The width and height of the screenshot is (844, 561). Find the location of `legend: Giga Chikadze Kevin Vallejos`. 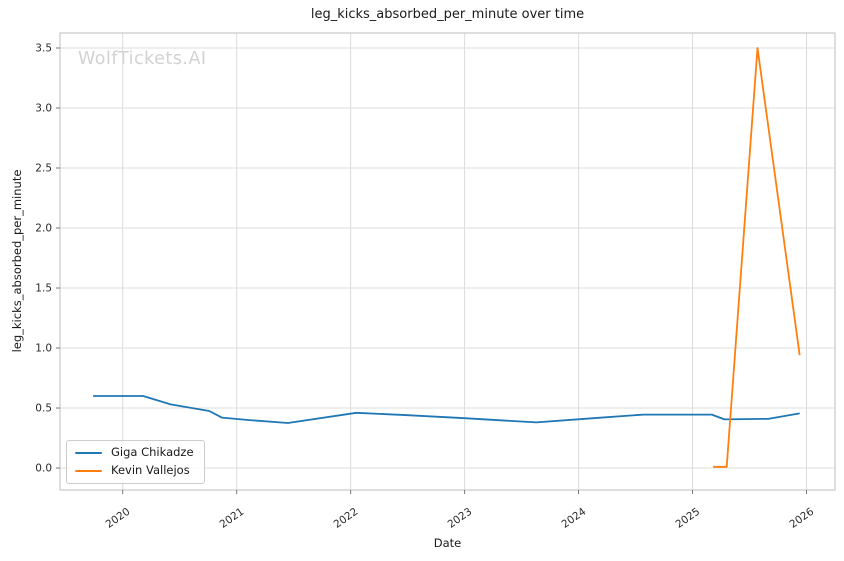

legend: Giga Chikadze Kevin Vallejos is located at coordinates (135, 462).